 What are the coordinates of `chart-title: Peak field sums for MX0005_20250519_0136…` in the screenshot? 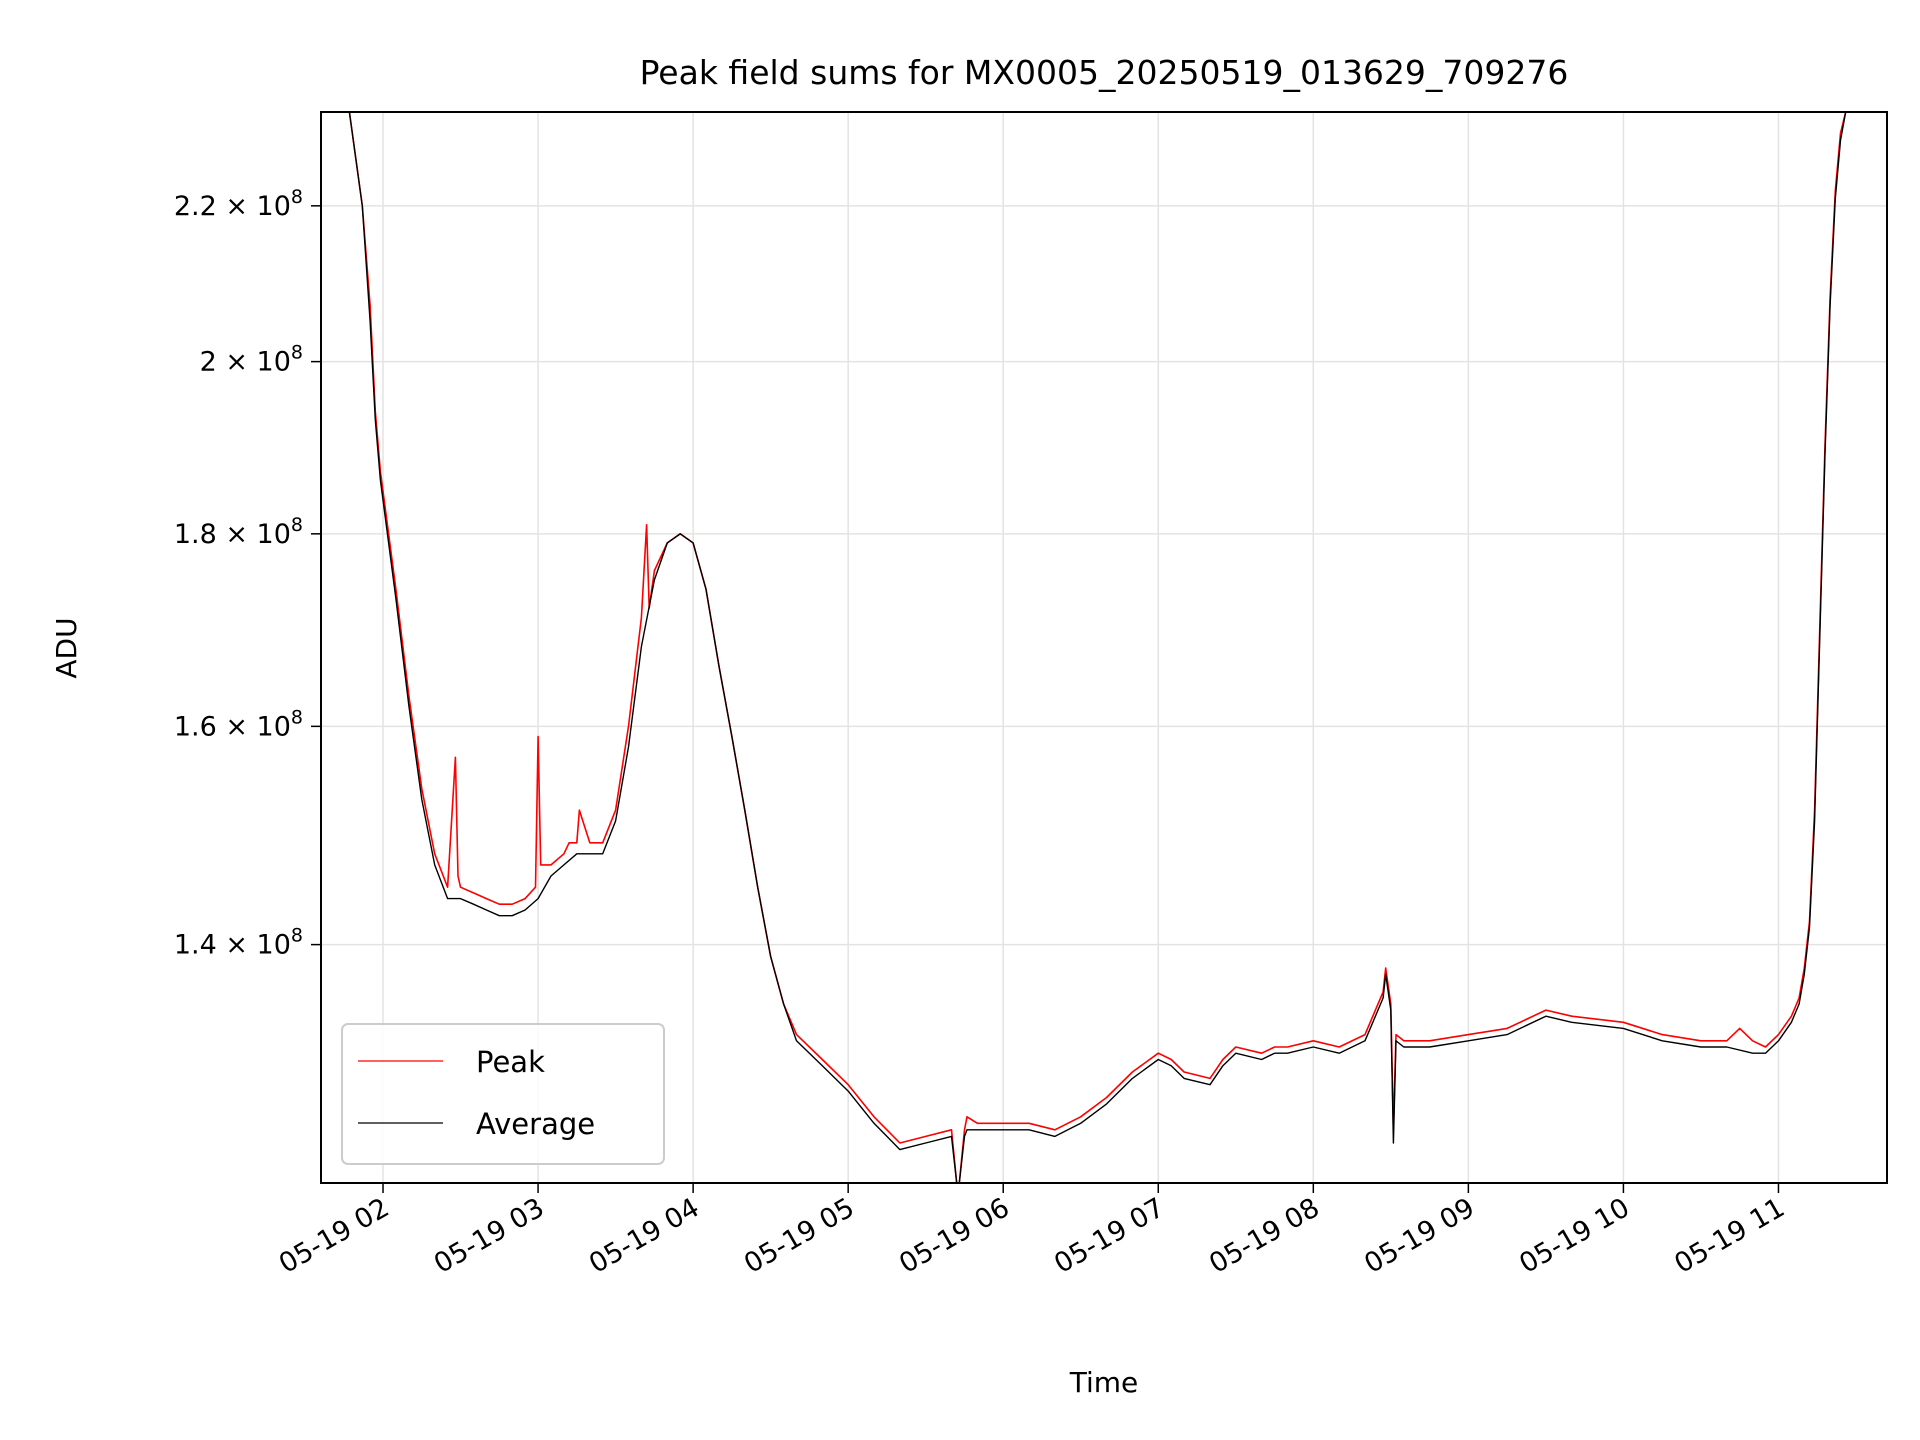 It's located at (1104, 72).